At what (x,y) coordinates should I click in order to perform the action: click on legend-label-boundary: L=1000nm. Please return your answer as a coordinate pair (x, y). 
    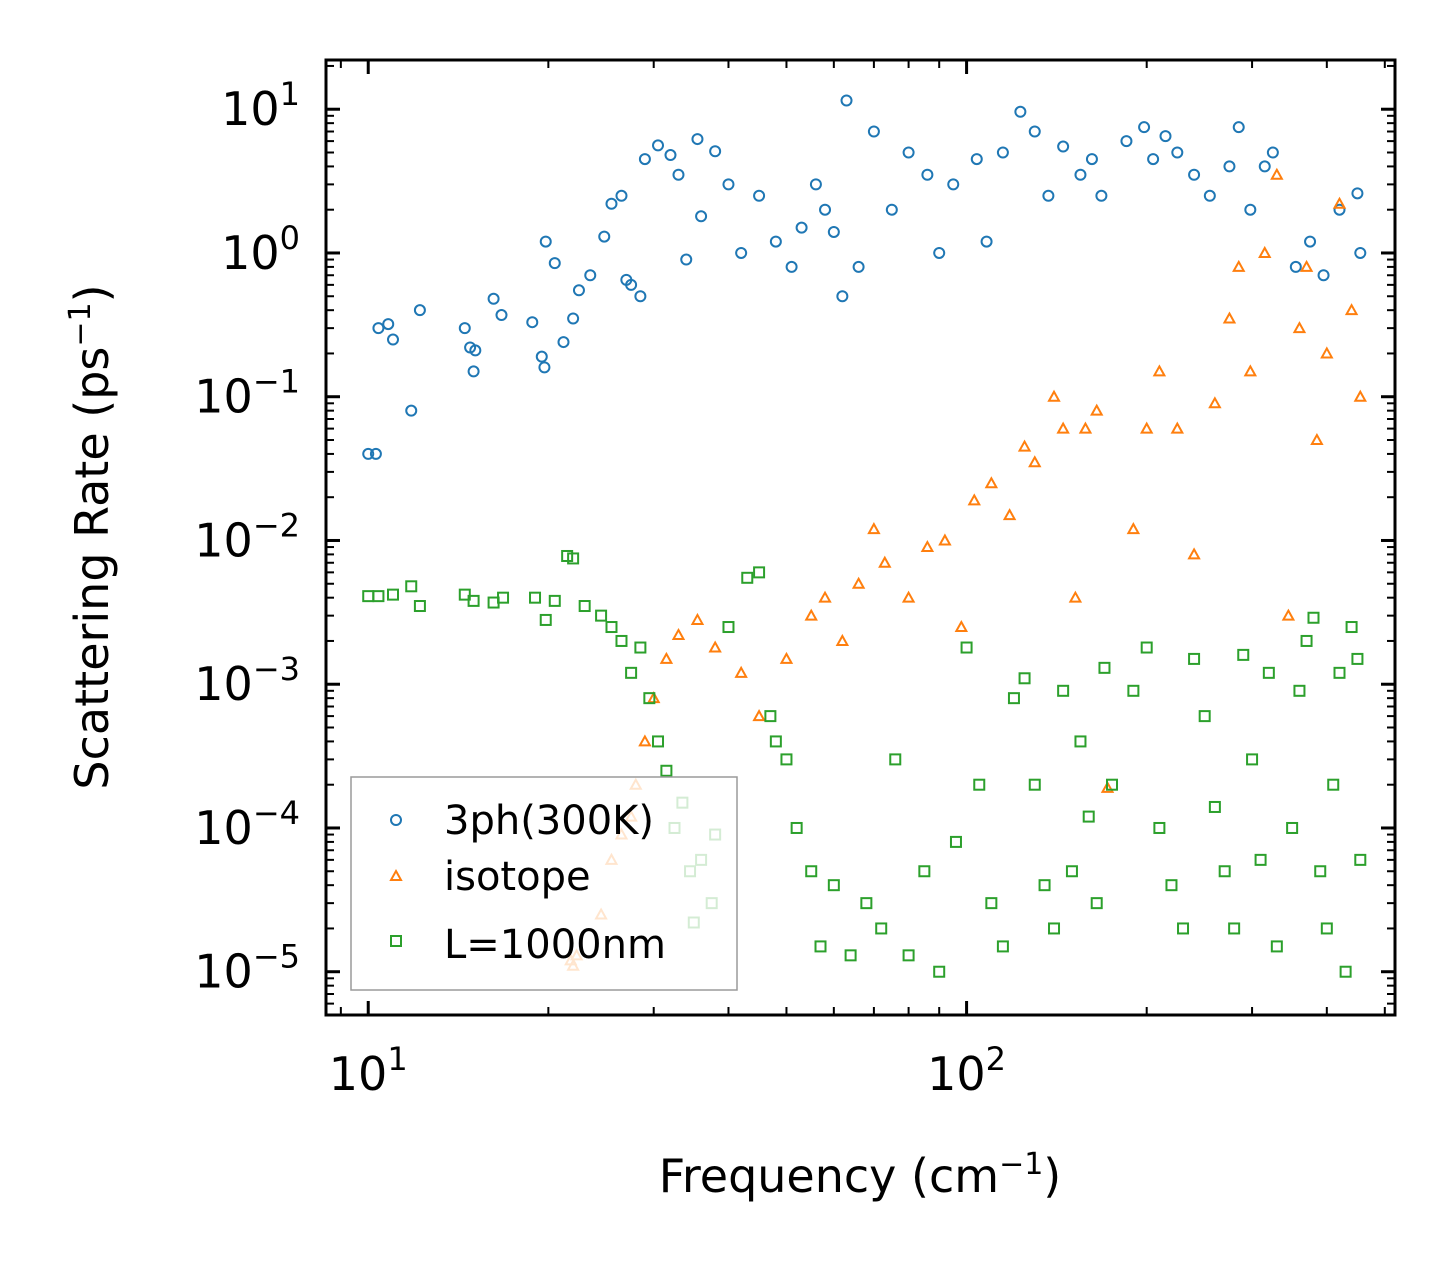
    Looking at the image, I should click on (555, 945).